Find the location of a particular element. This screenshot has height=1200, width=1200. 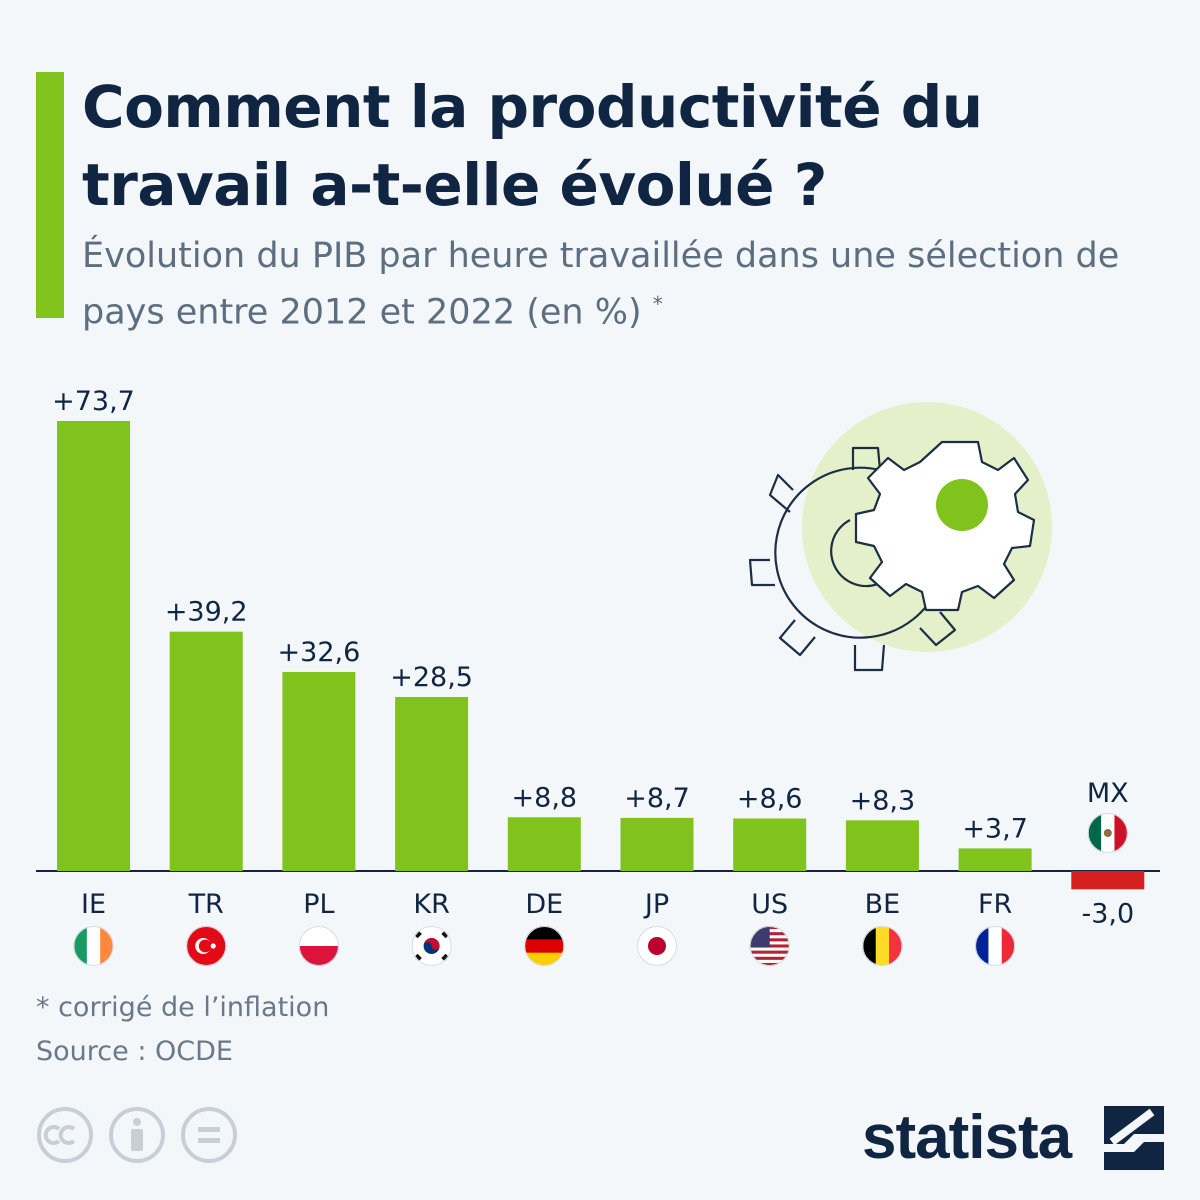

country-label-mx: MX is located at coordinates (1108, 793).